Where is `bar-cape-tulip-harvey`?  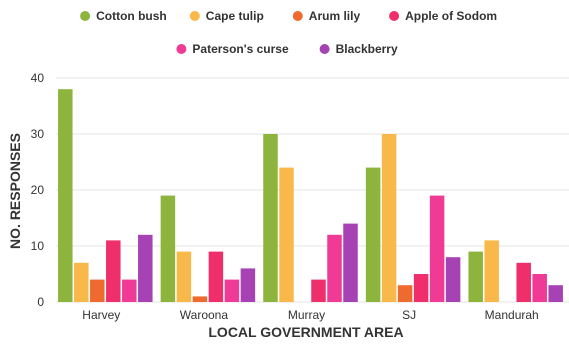
bar-cape-tulip-harvey is located at coordinates (81, 282).